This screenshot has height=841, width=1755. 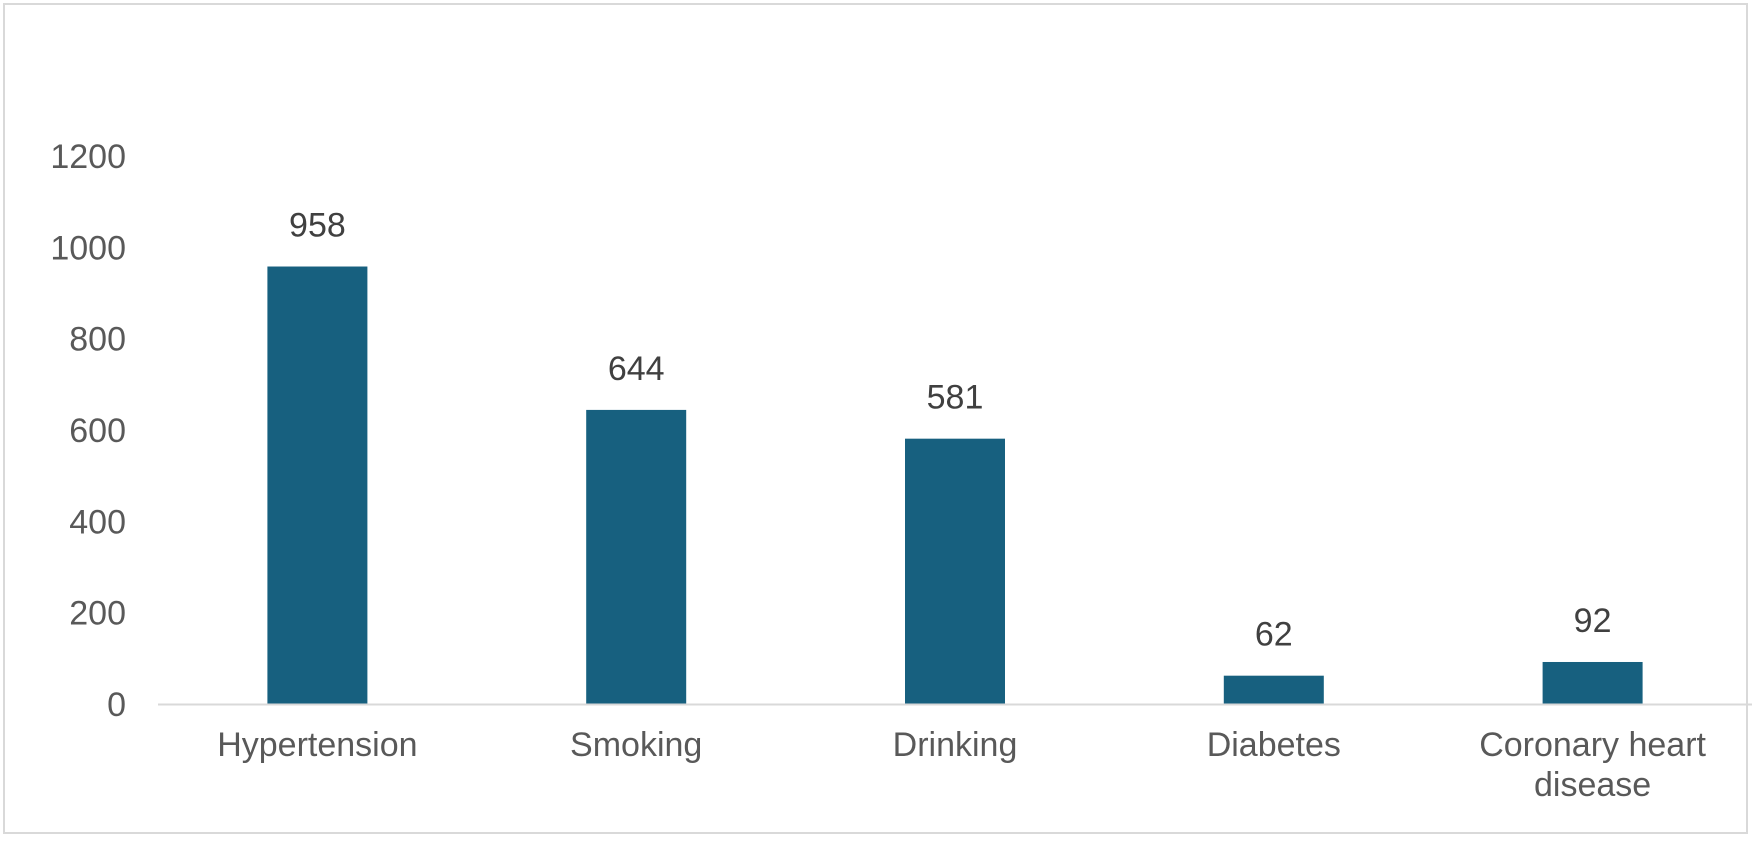 I want to click on y-tick-label: 1200, so click(x=88, y=157).